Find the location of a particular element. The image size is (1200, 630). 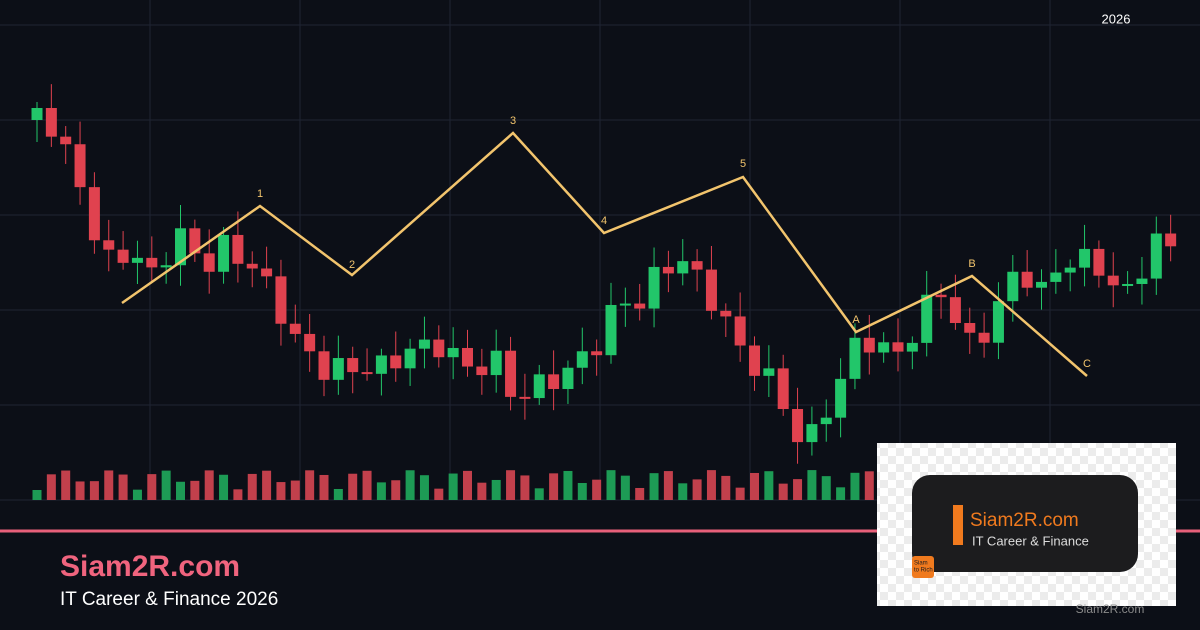

wave-label: 1 is located at coordinates (260, 194).